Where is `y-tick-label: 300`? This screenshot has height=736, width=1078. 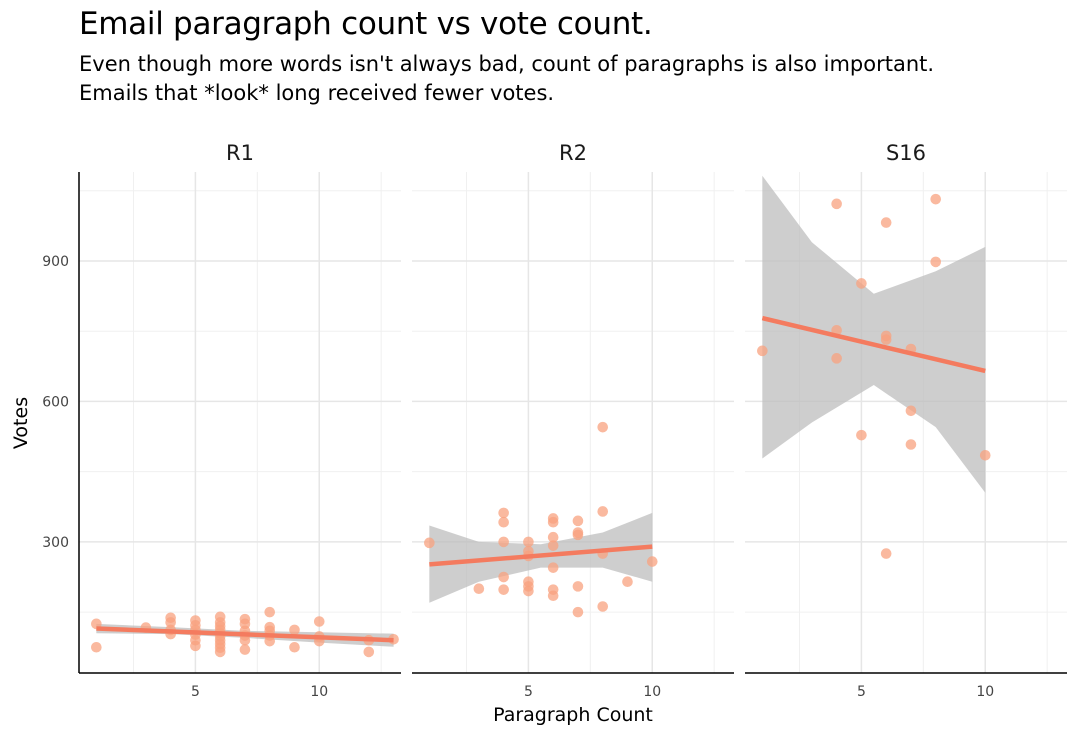
y-tick-label: 300 is located at coordinates (55, 543).